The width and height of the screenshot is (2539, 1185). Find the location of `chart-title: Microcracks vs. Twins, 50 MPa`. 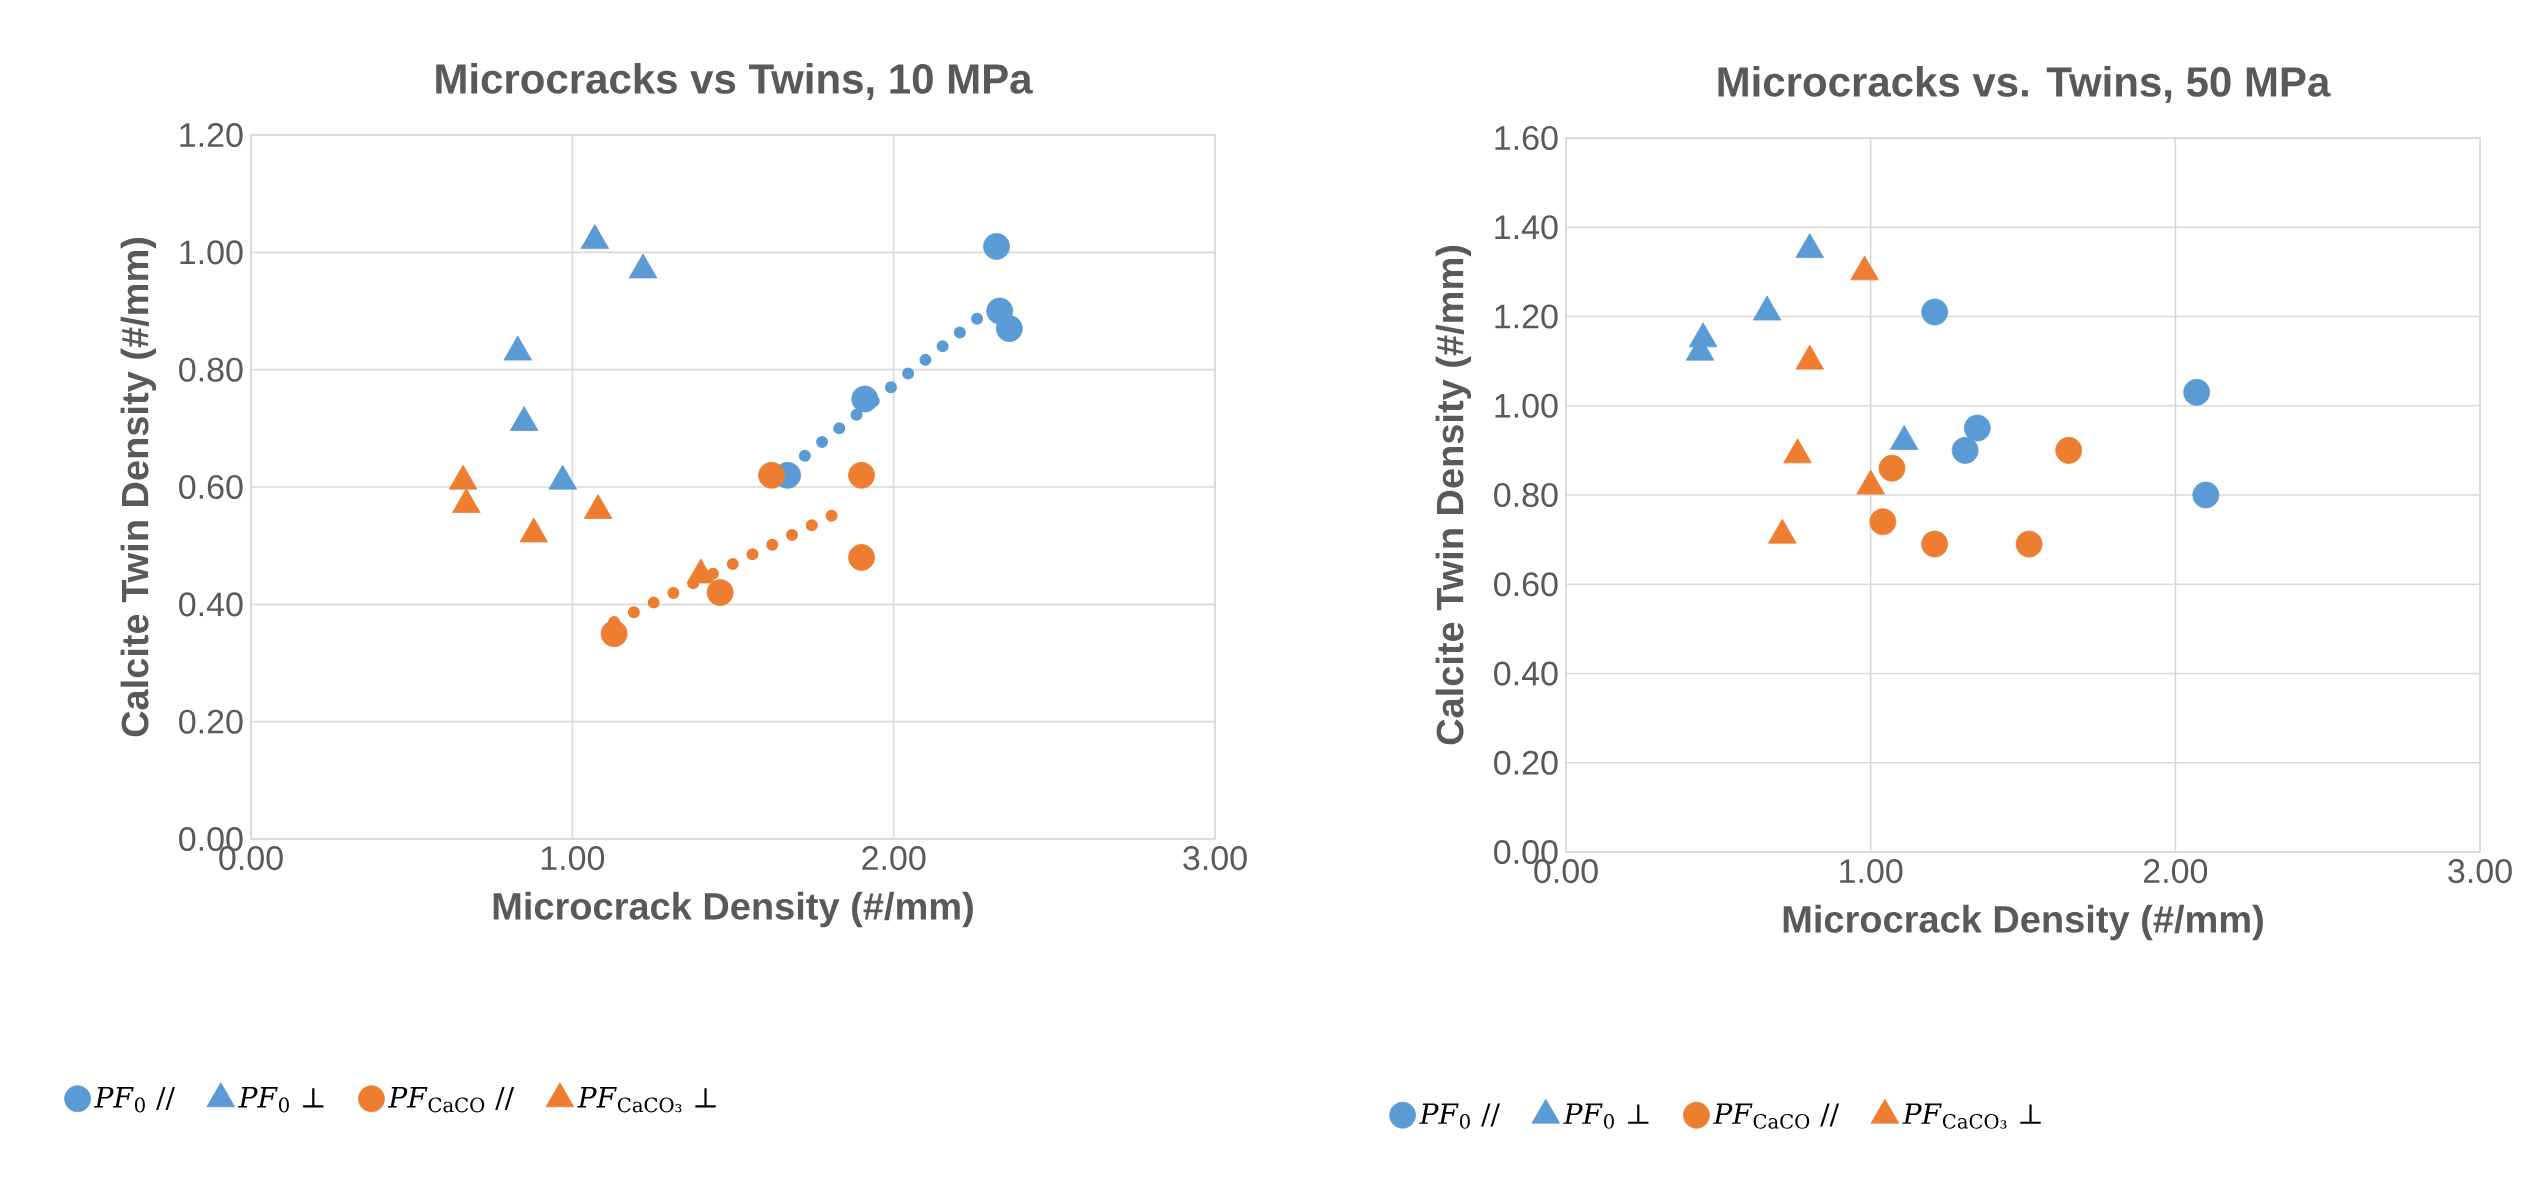

chart-title: Microcracks vs. Twins, 50 MPa is located at coordinates (2024, 84).